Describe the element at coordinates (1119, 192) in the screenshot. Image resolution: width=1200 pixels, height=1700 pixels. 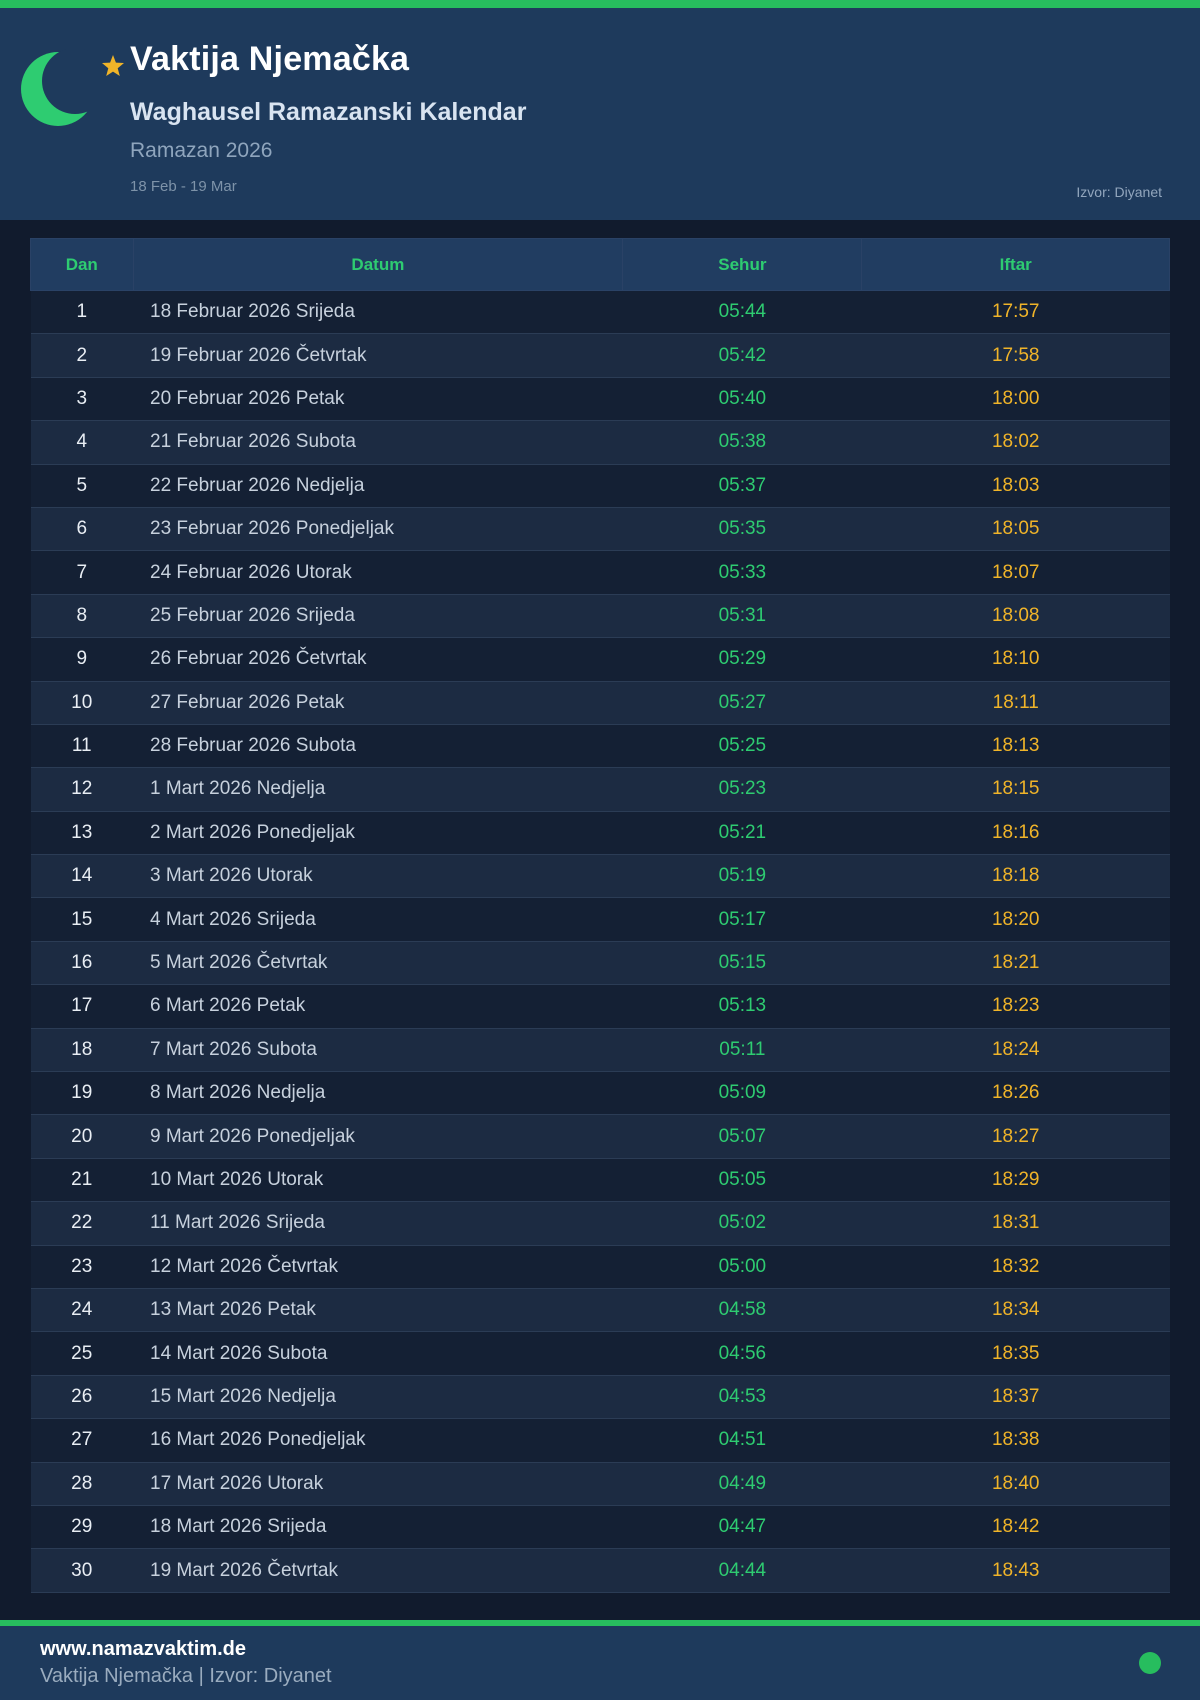
I see `source-label: Izvor: Diyanet` at that location.